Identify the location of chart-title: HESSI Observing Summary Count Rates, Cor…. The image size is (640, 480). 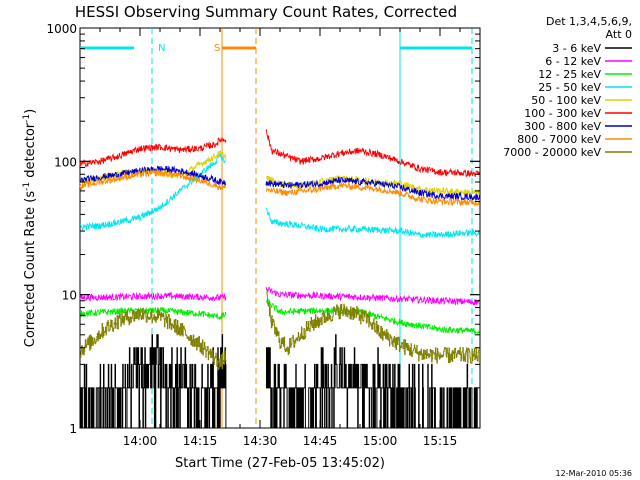
(266, 12).